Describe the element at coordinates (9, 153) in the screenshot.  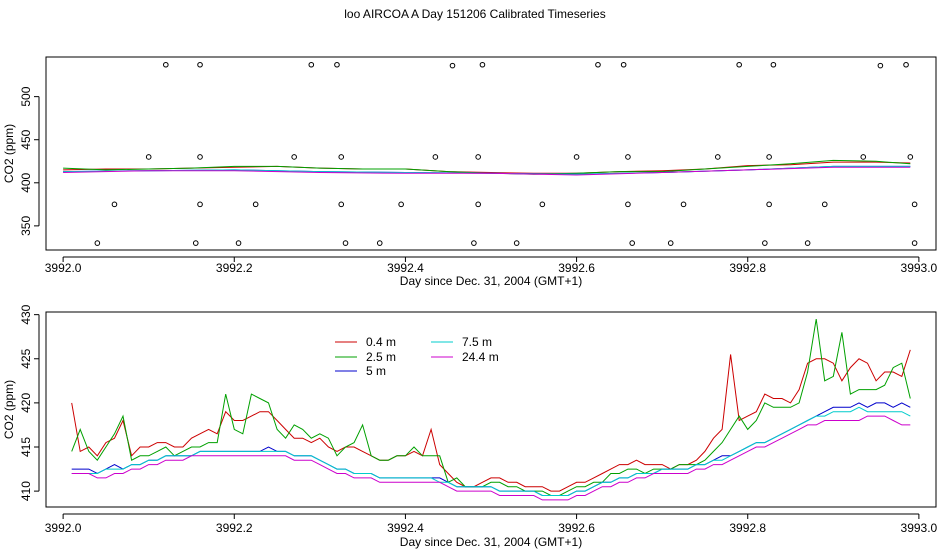
I see `panel1-y-axis-label: CO2 (ppm)` at that location.